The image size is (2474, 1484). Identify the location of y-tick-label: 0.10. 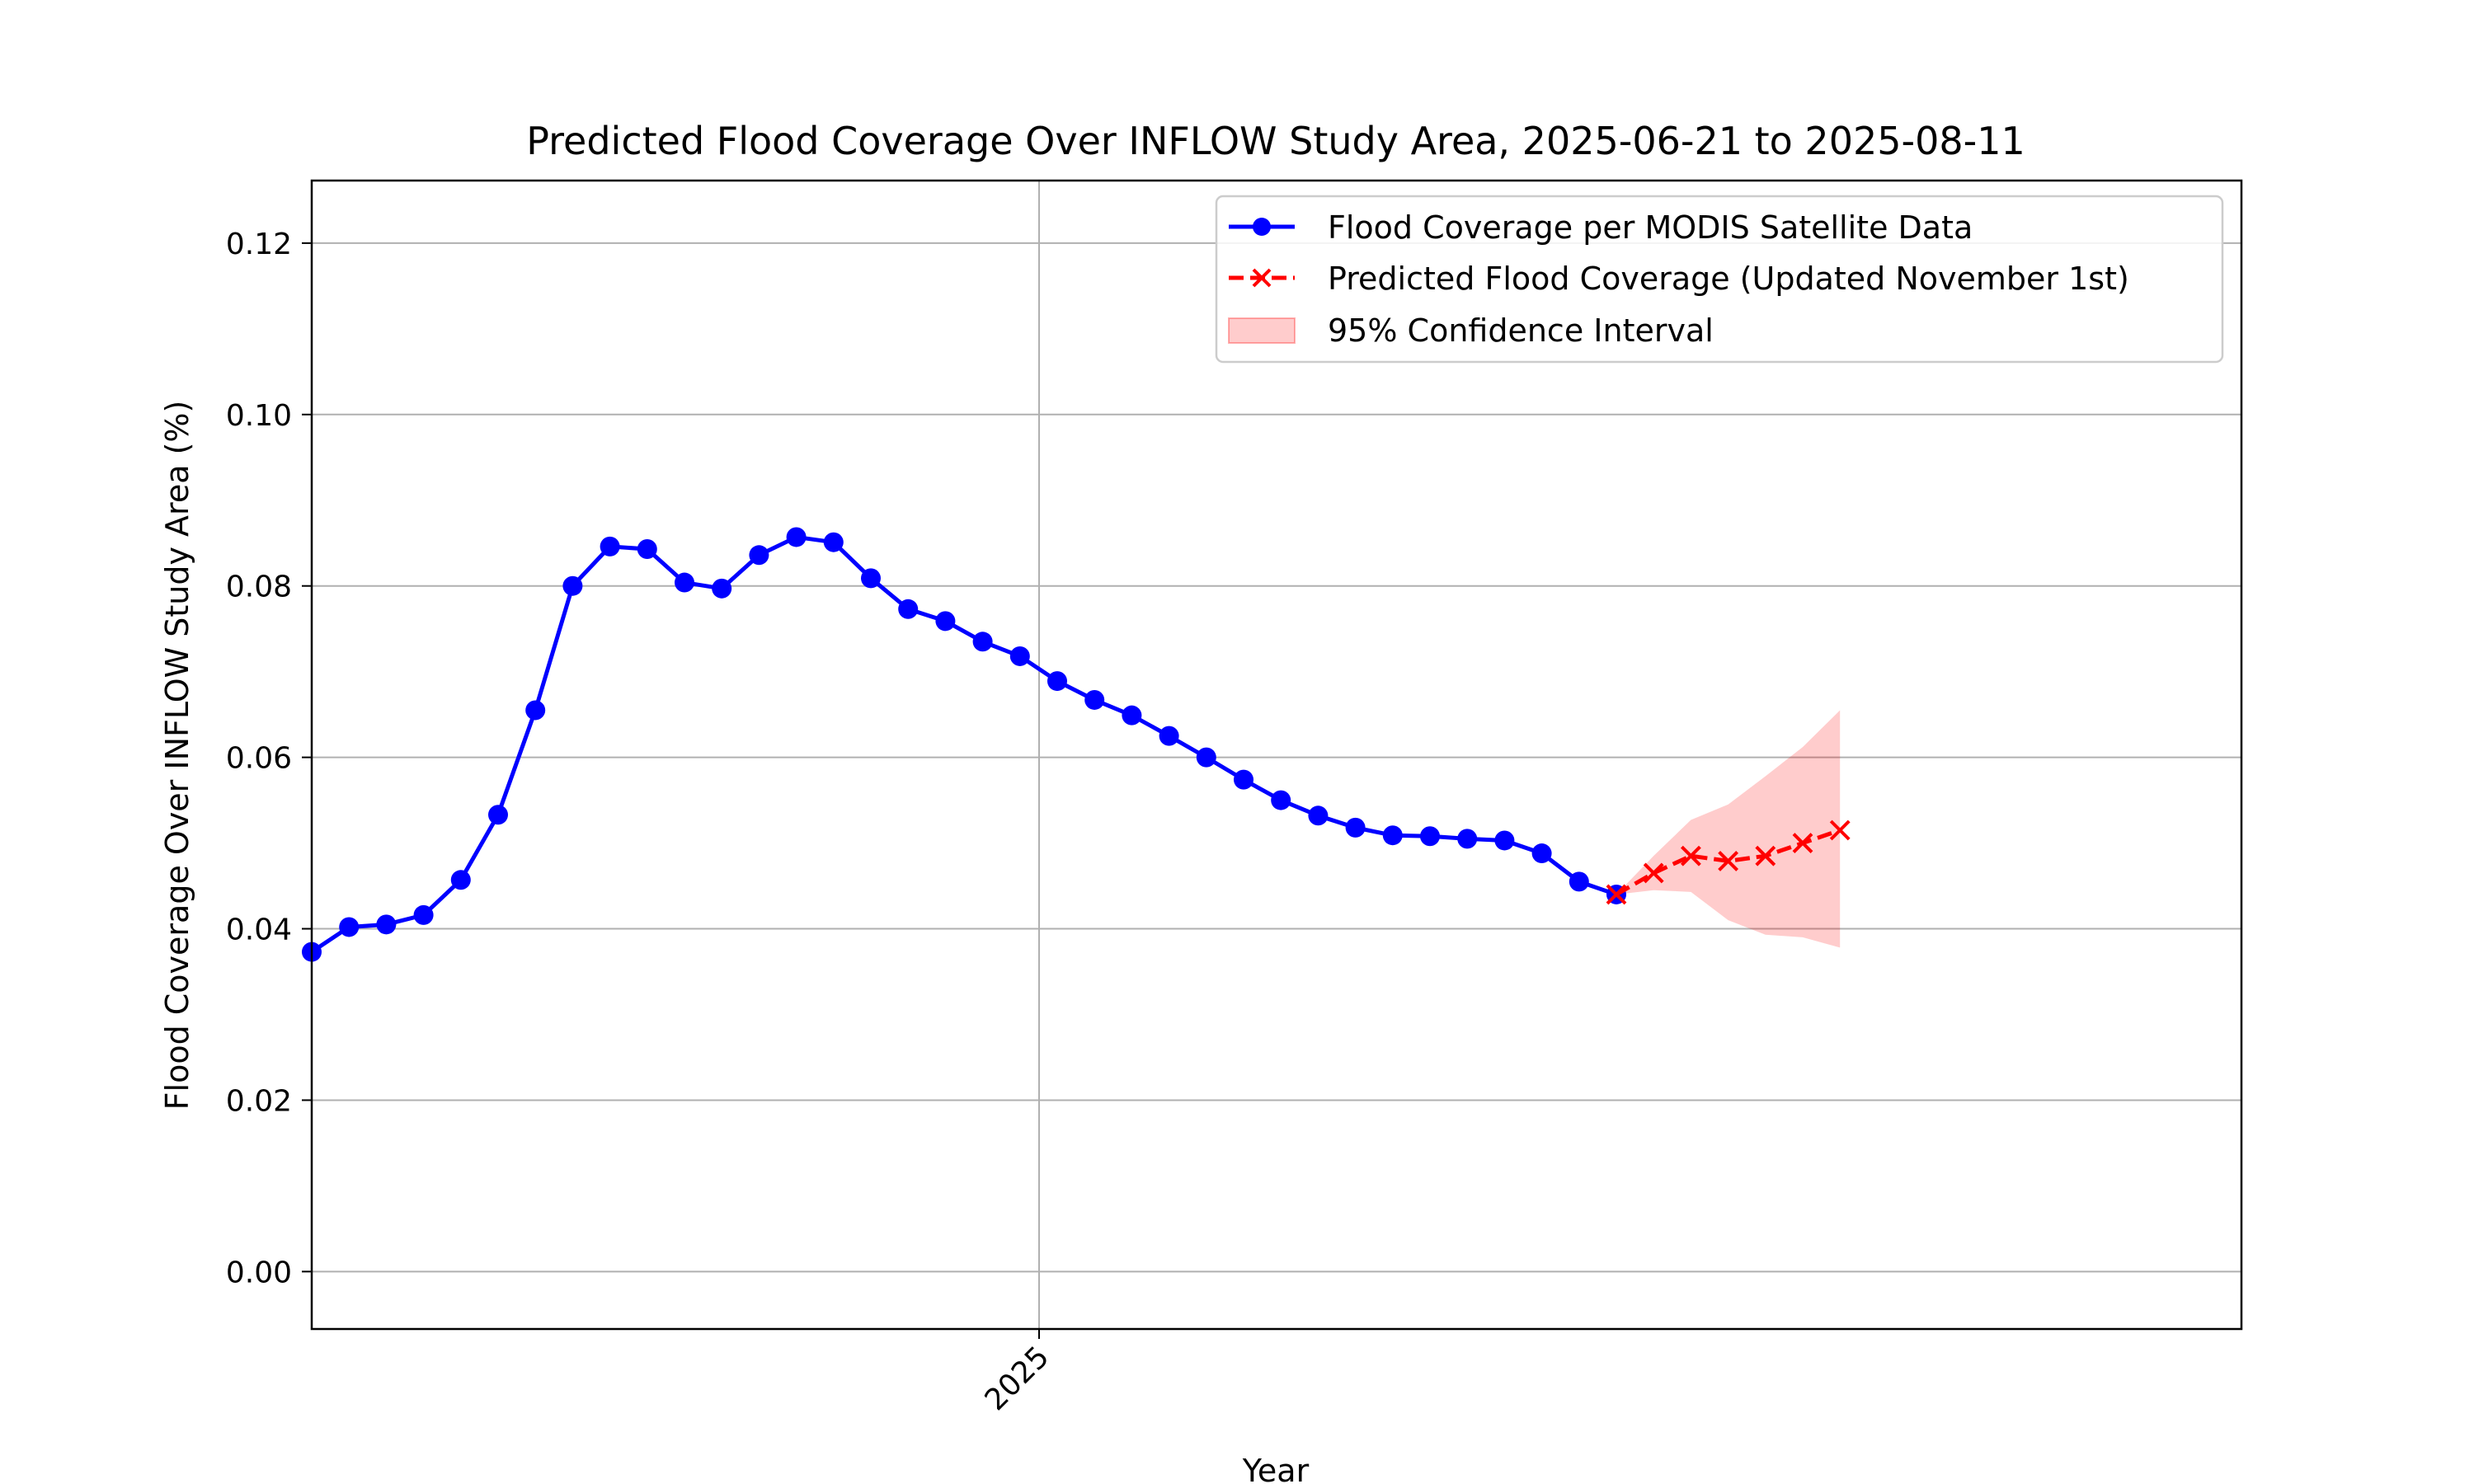
(259, 416).